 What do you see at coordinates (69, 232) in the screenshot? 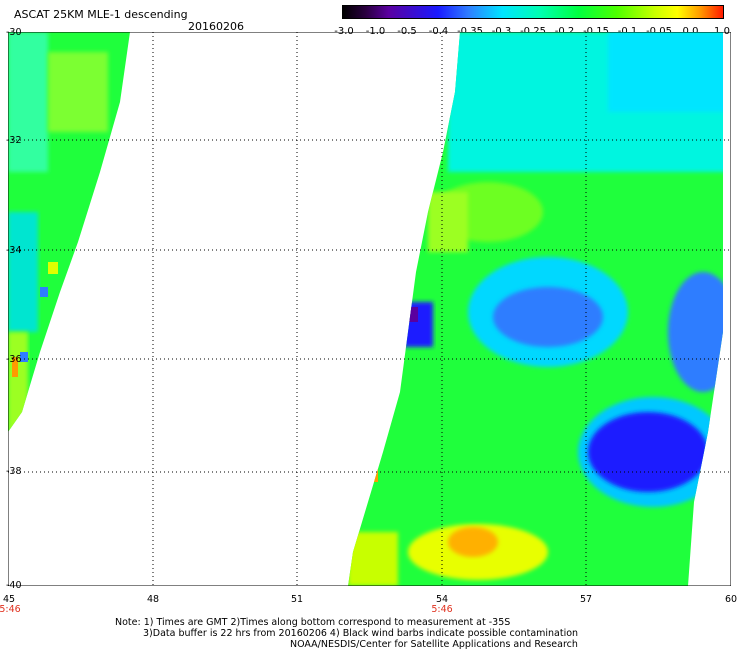
I see `left-swath` at bounding box center [69, 232].